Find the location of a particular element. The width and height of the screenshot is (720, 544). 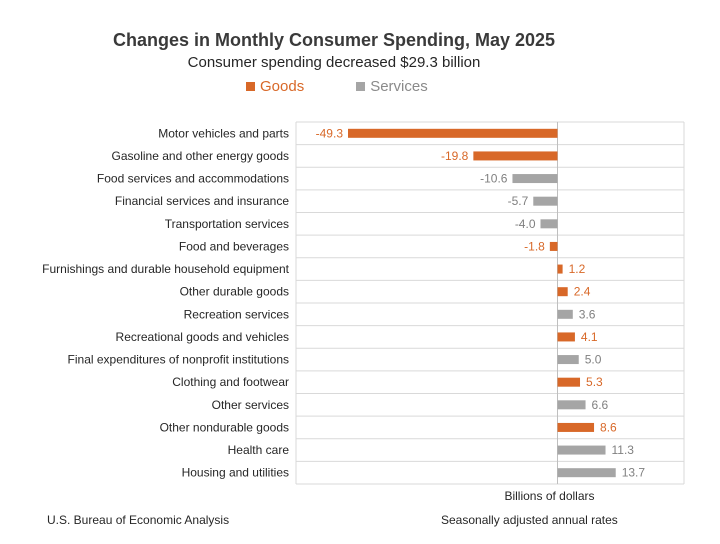

legend-item-goods: Goods is located at coordinates (275, 86).